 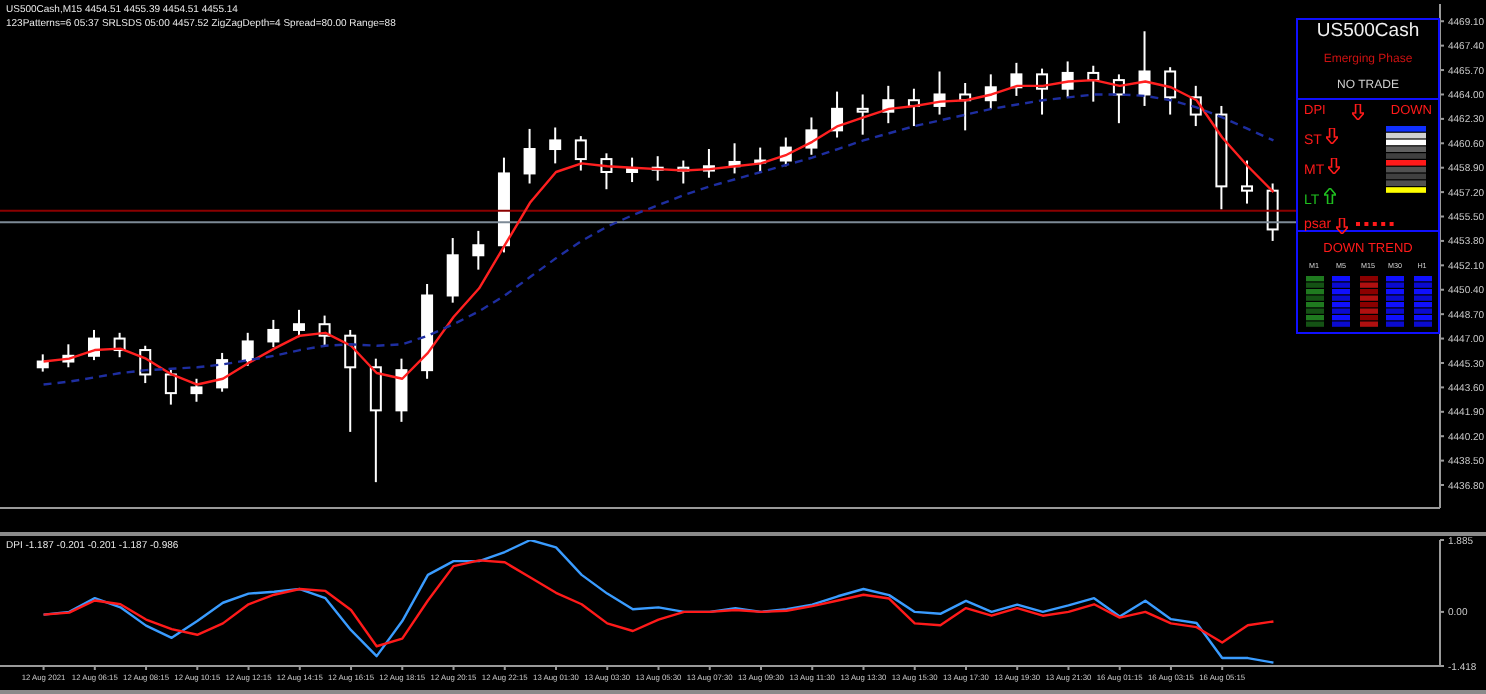 What do you see at coordinates (1368, 32) in the screenshot?
I see `text: US500Cash` at bounding box center [1368, 32].